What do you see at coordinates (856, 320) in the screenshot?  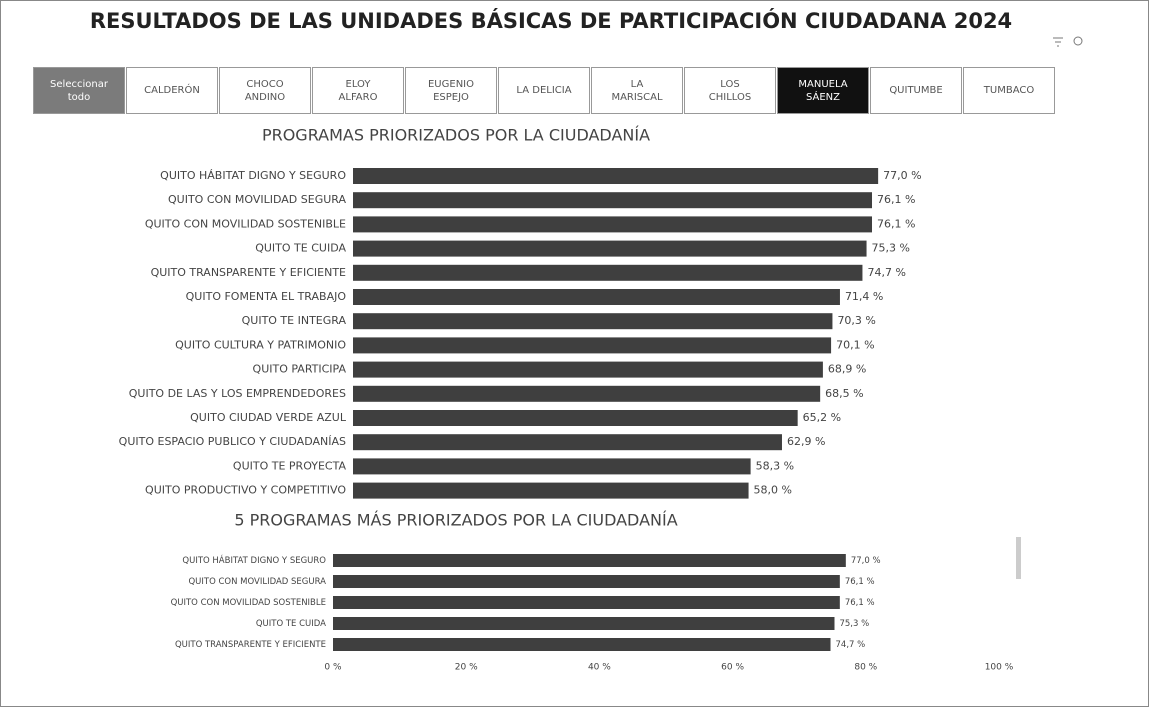 I see `value-label: 70,3 %` at bounding box center [856, 320].